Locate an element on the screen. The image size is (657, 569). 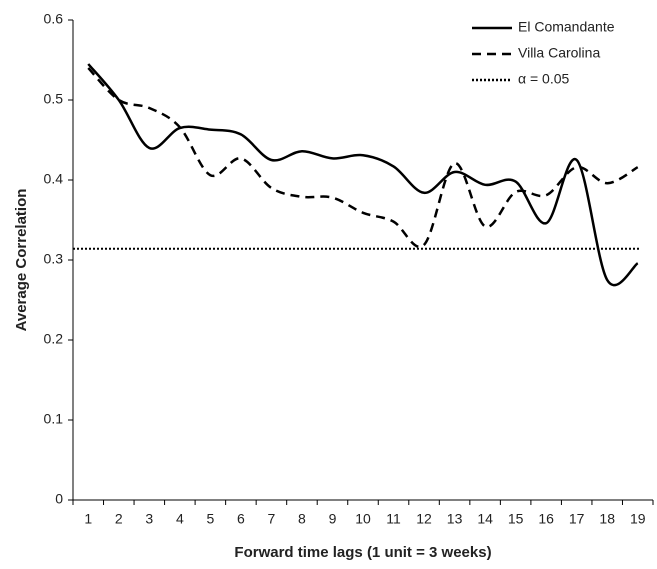
y-tick-label: 0.3 is located at coordinates (54, 259).